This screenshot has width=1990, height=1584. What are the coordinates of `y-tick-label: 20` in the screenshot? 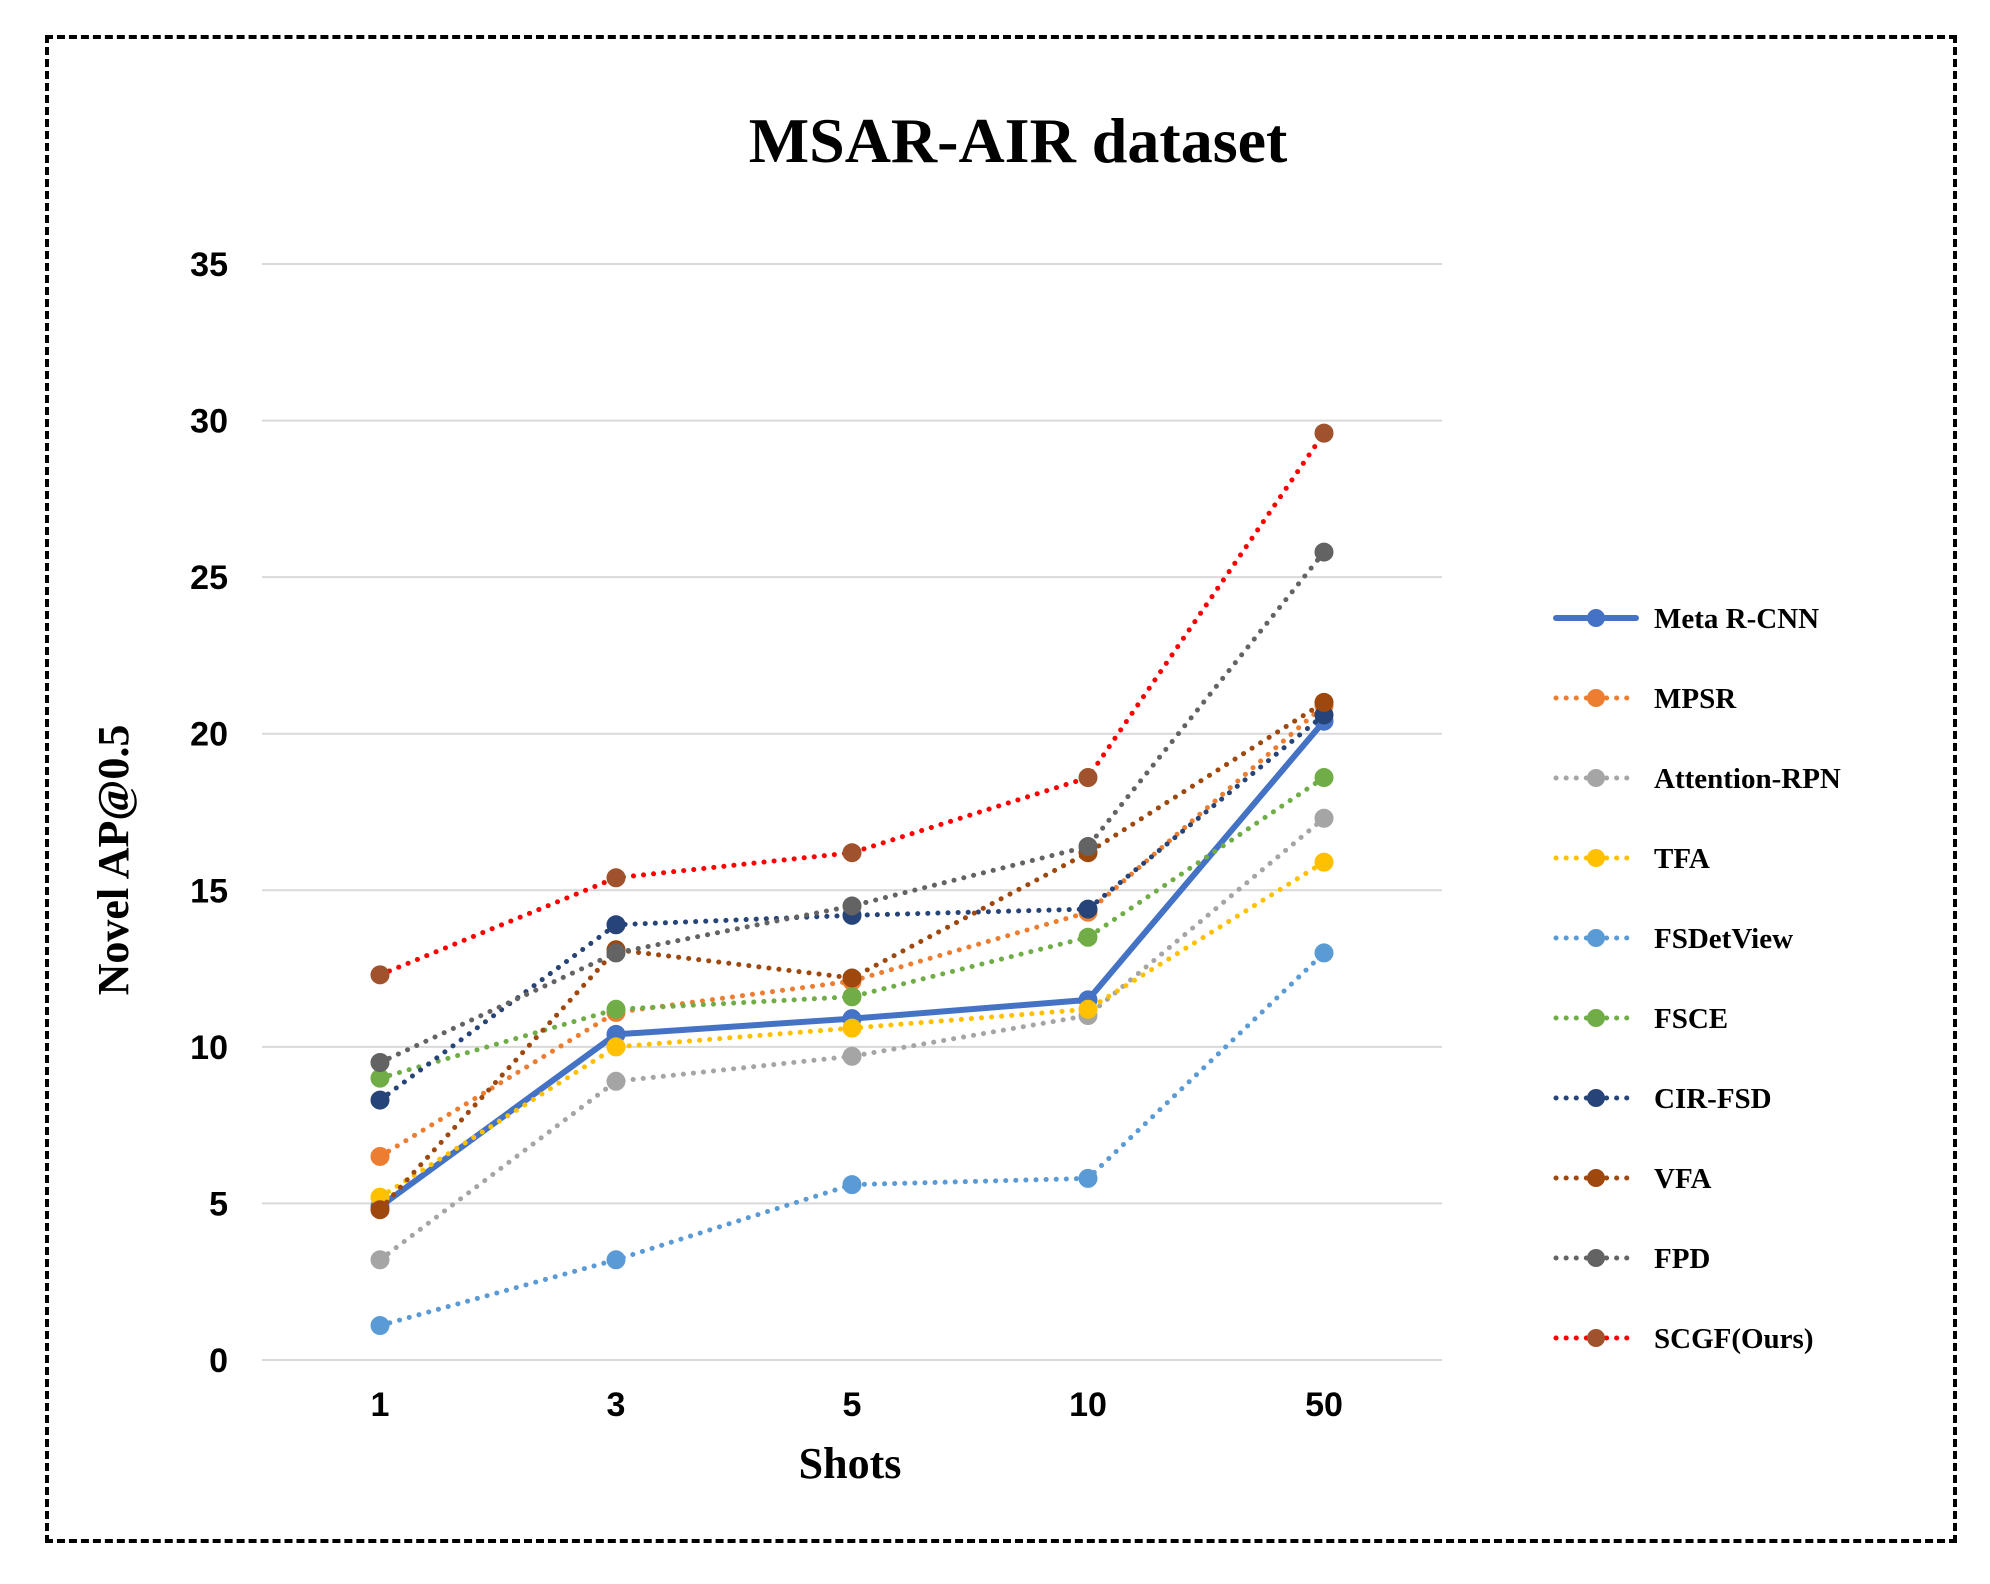 It's located at (209, 735).